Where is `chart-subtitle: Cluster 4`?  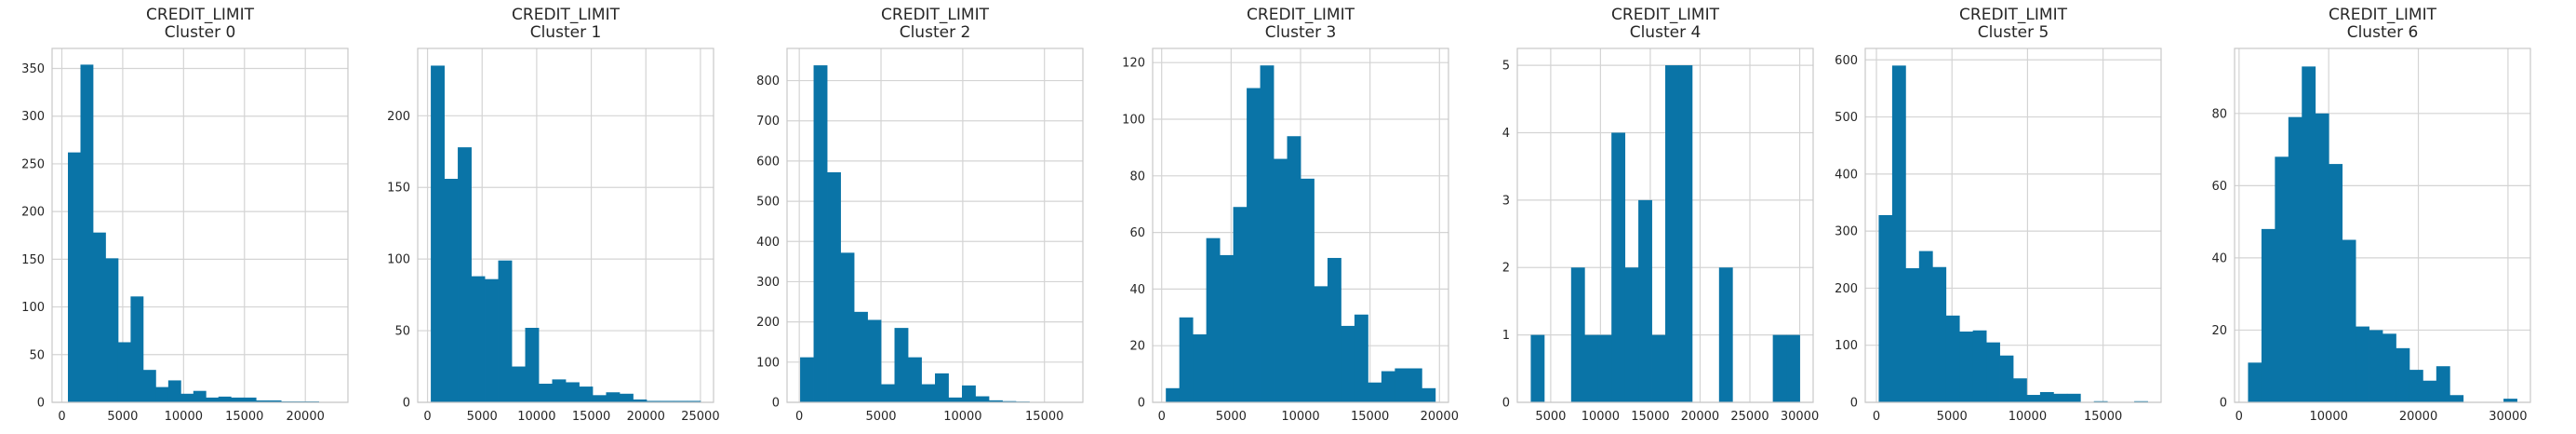 chart-subtitle: Cluster 4 is located at coordinates (1666, 32).